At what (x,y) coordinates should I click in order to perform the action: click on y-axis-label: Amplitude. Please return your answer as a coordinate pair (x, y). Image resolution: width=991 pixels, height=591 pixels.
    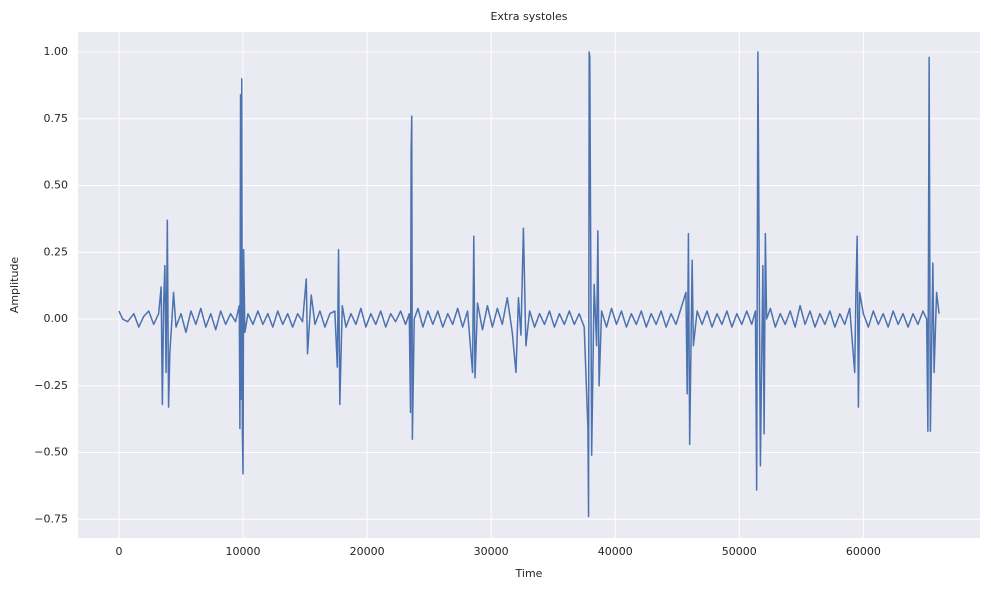
    Looking at the image, I should click on (14, 285).